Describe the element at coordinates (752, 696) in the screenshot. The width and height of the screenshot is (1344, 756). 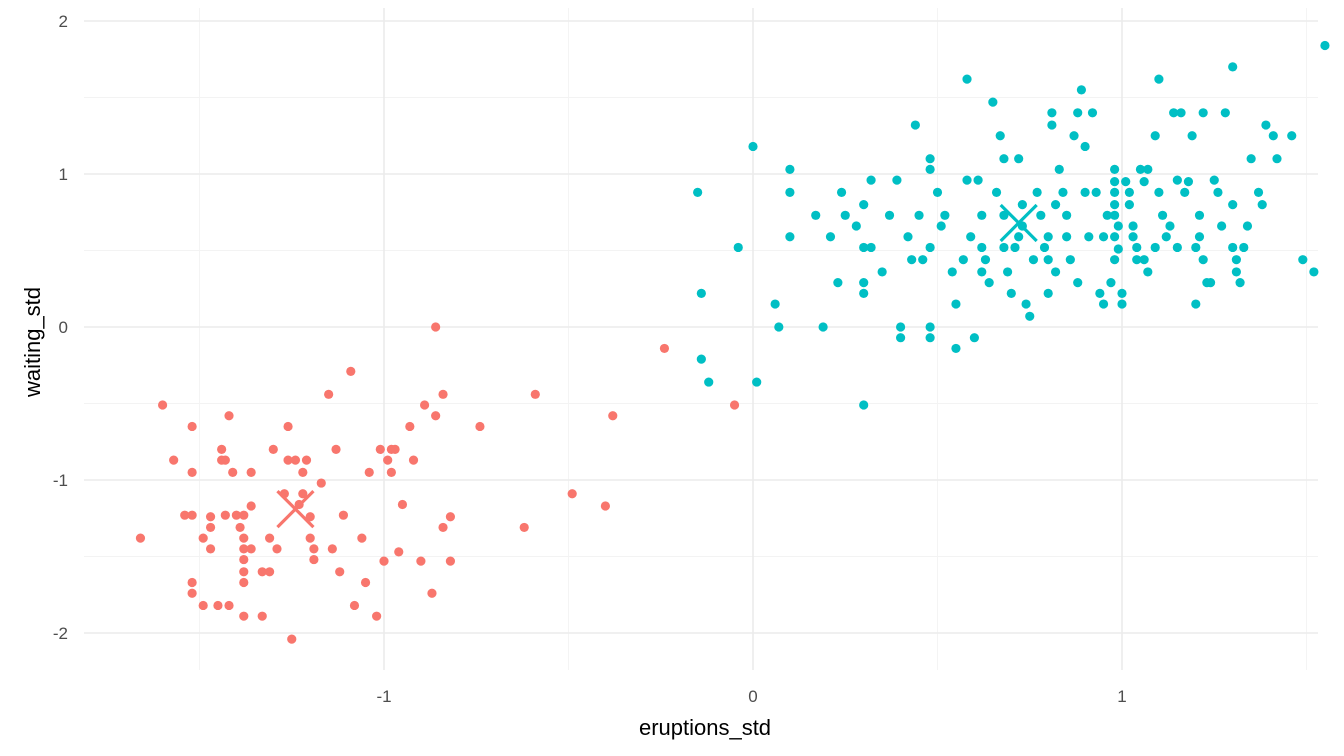
I see `x-tick-label: 0` at that location.